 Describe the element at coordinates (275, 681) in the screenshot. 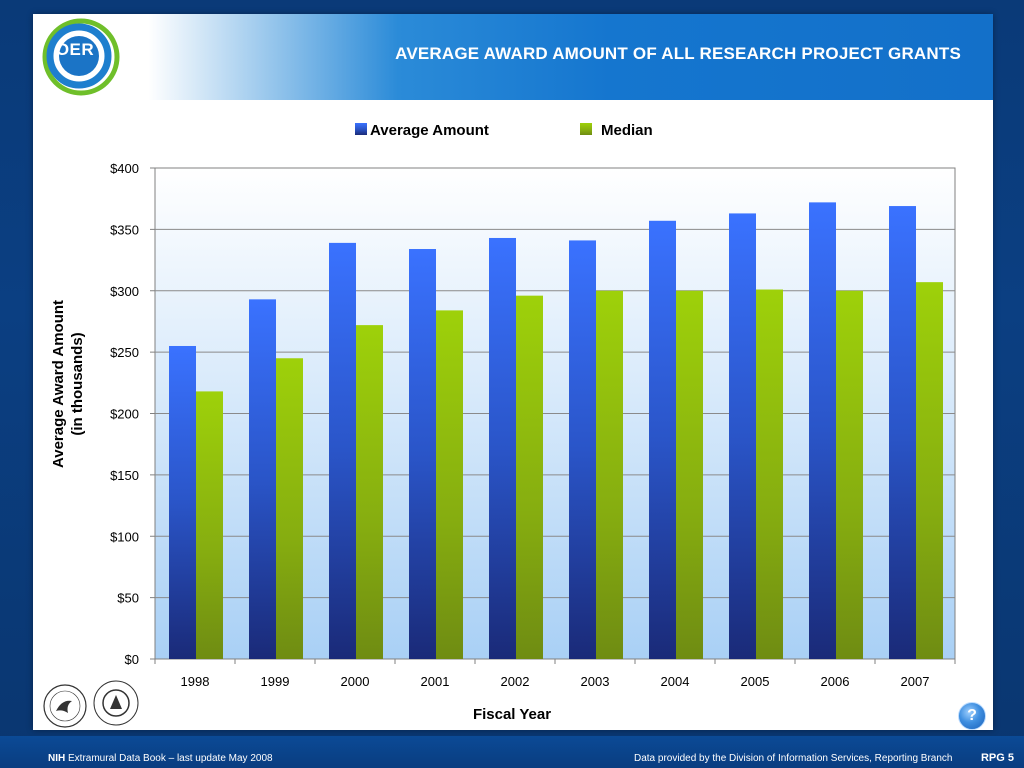

I see `x-tick-label: 1999` at that location.